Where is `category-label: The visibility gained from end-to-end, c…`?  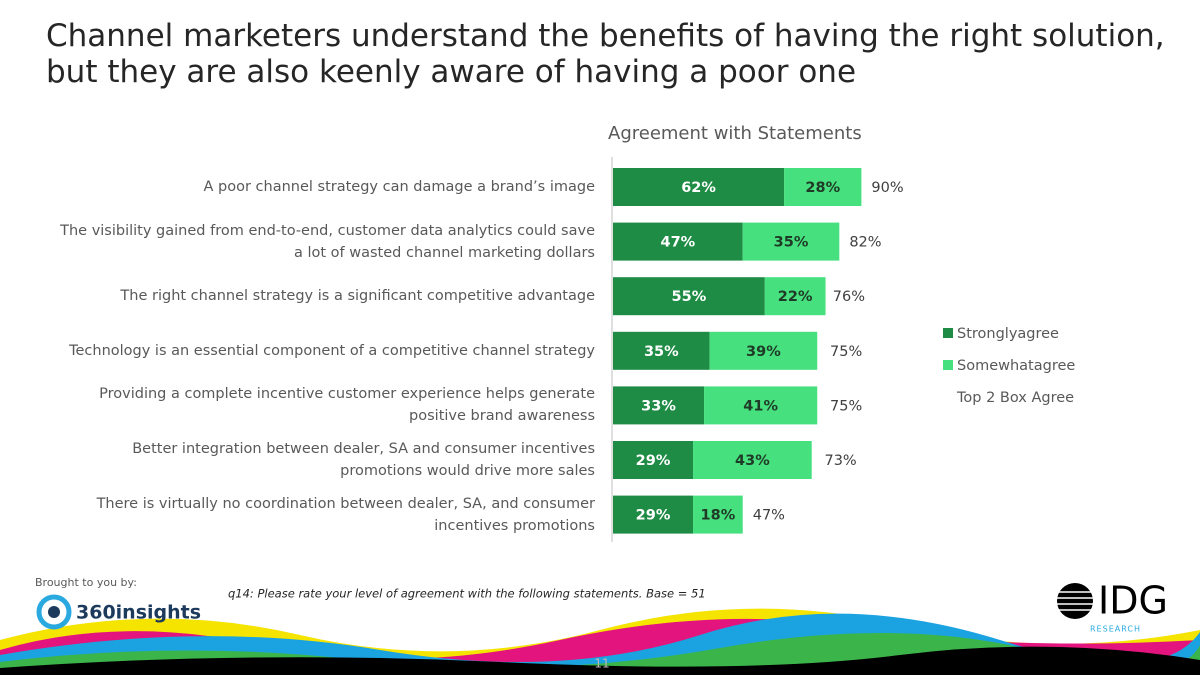
category-label: The visibility gained from end-to-end, c… is located at coordinates (327, 241).